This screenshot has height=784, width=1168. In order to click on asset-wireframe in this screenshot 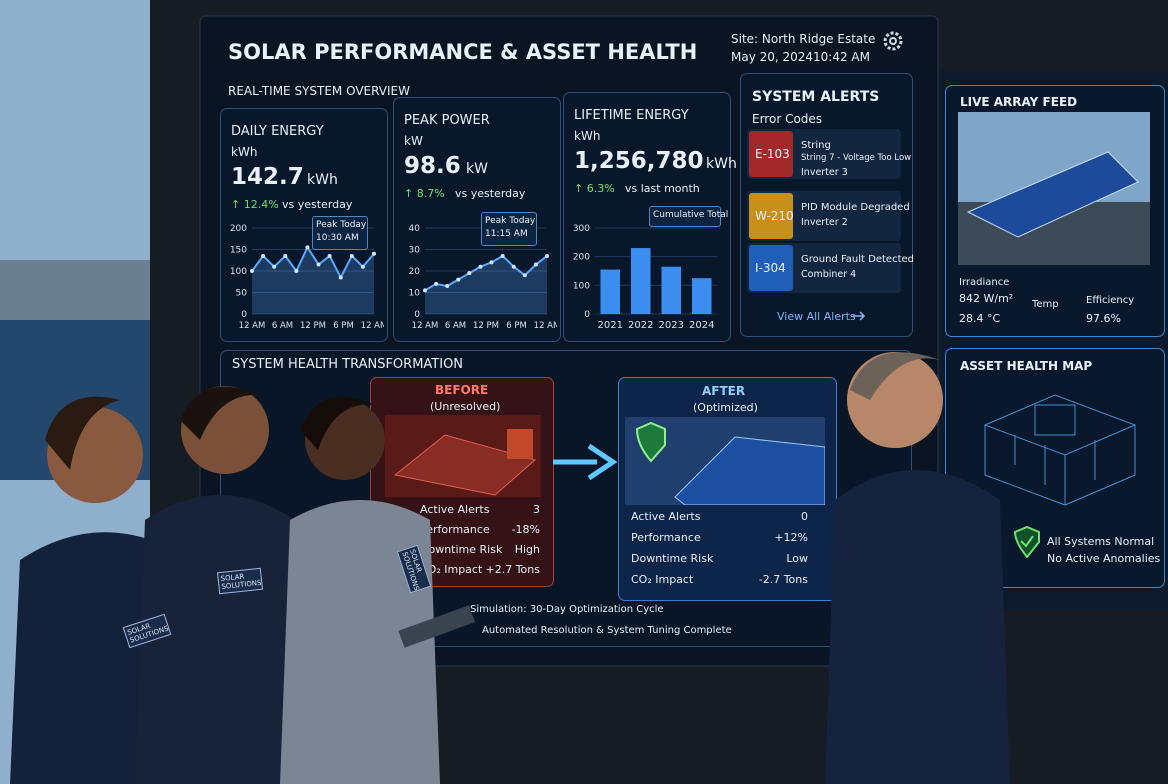, I will do `click(1060, 450)`.